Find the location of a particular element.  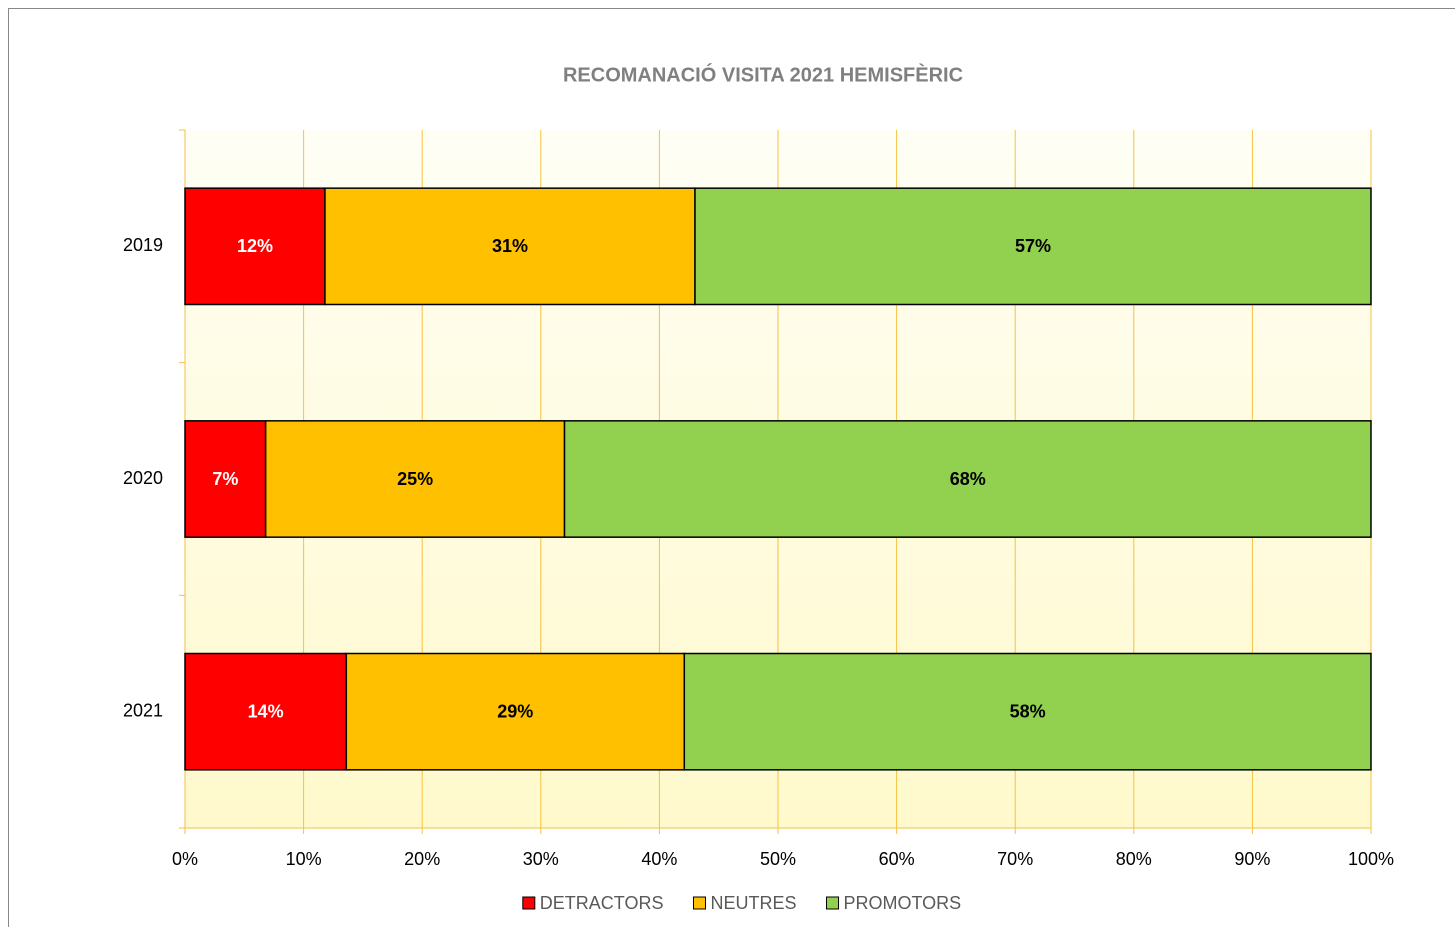

chart-title: RECOMANACIÓ VISITA 2021 HEMISFÈRIC is located at coordinates (763, 74).